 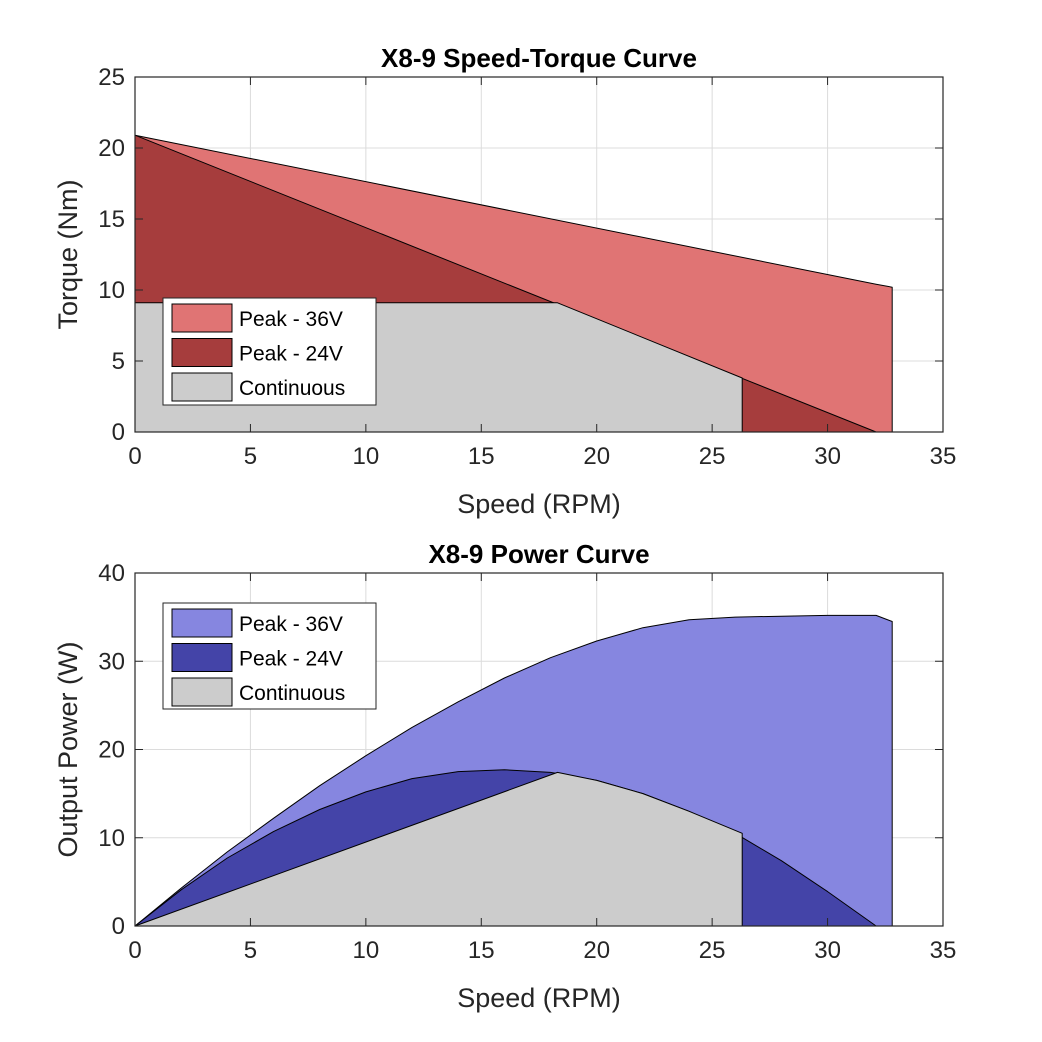 What do you see at coordinates (538, 554) in the screenshot?
I see `chart-title: X8-9 Power Curve` at bounding box center [538, 554].